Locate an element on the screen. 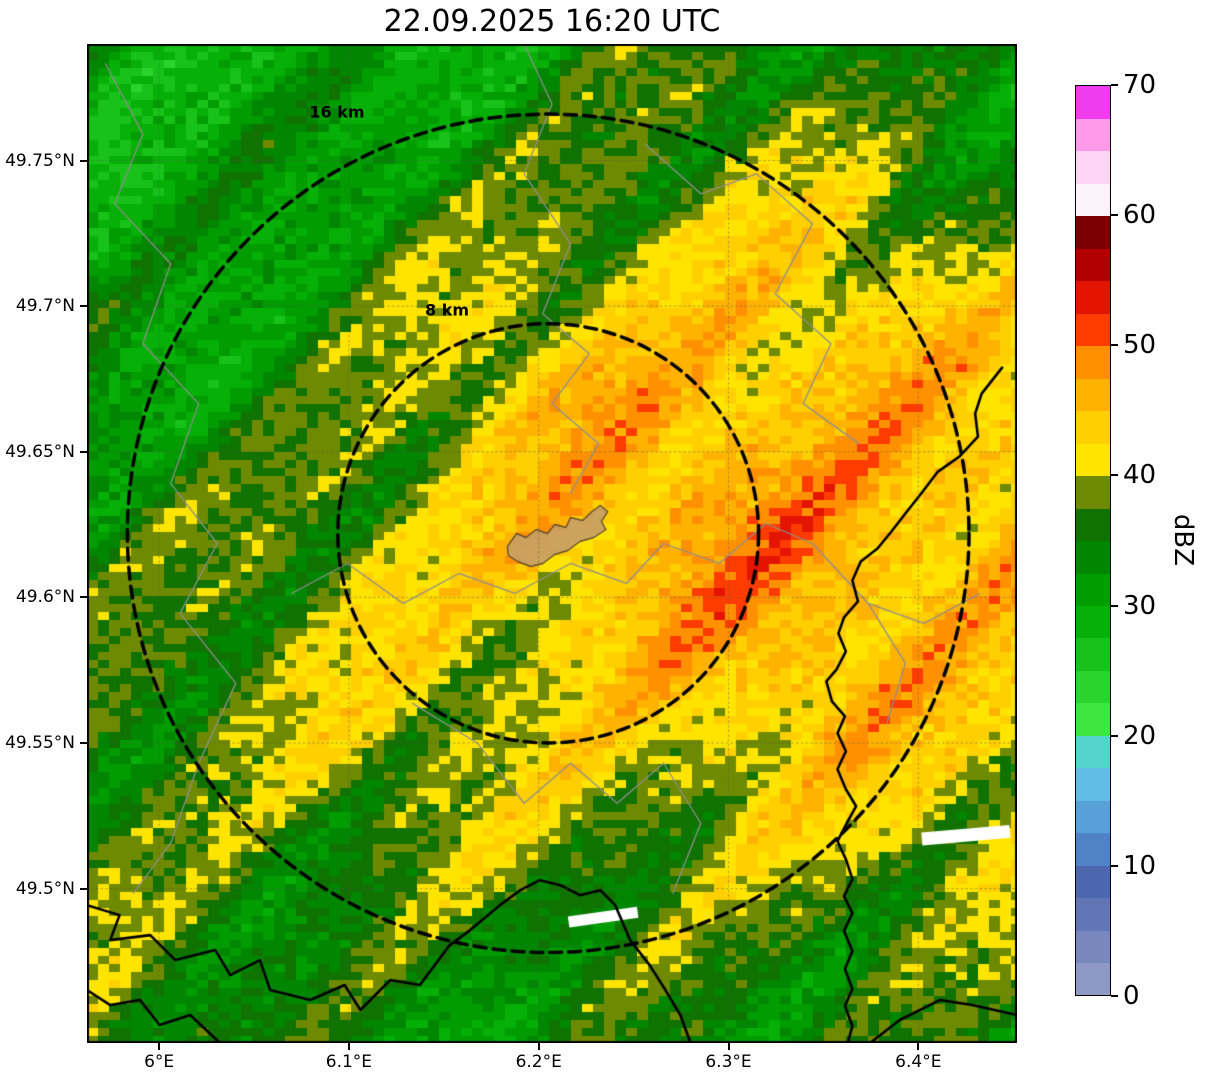  x-tick-label: 6.3°E is located at coordinates (728, 1062).